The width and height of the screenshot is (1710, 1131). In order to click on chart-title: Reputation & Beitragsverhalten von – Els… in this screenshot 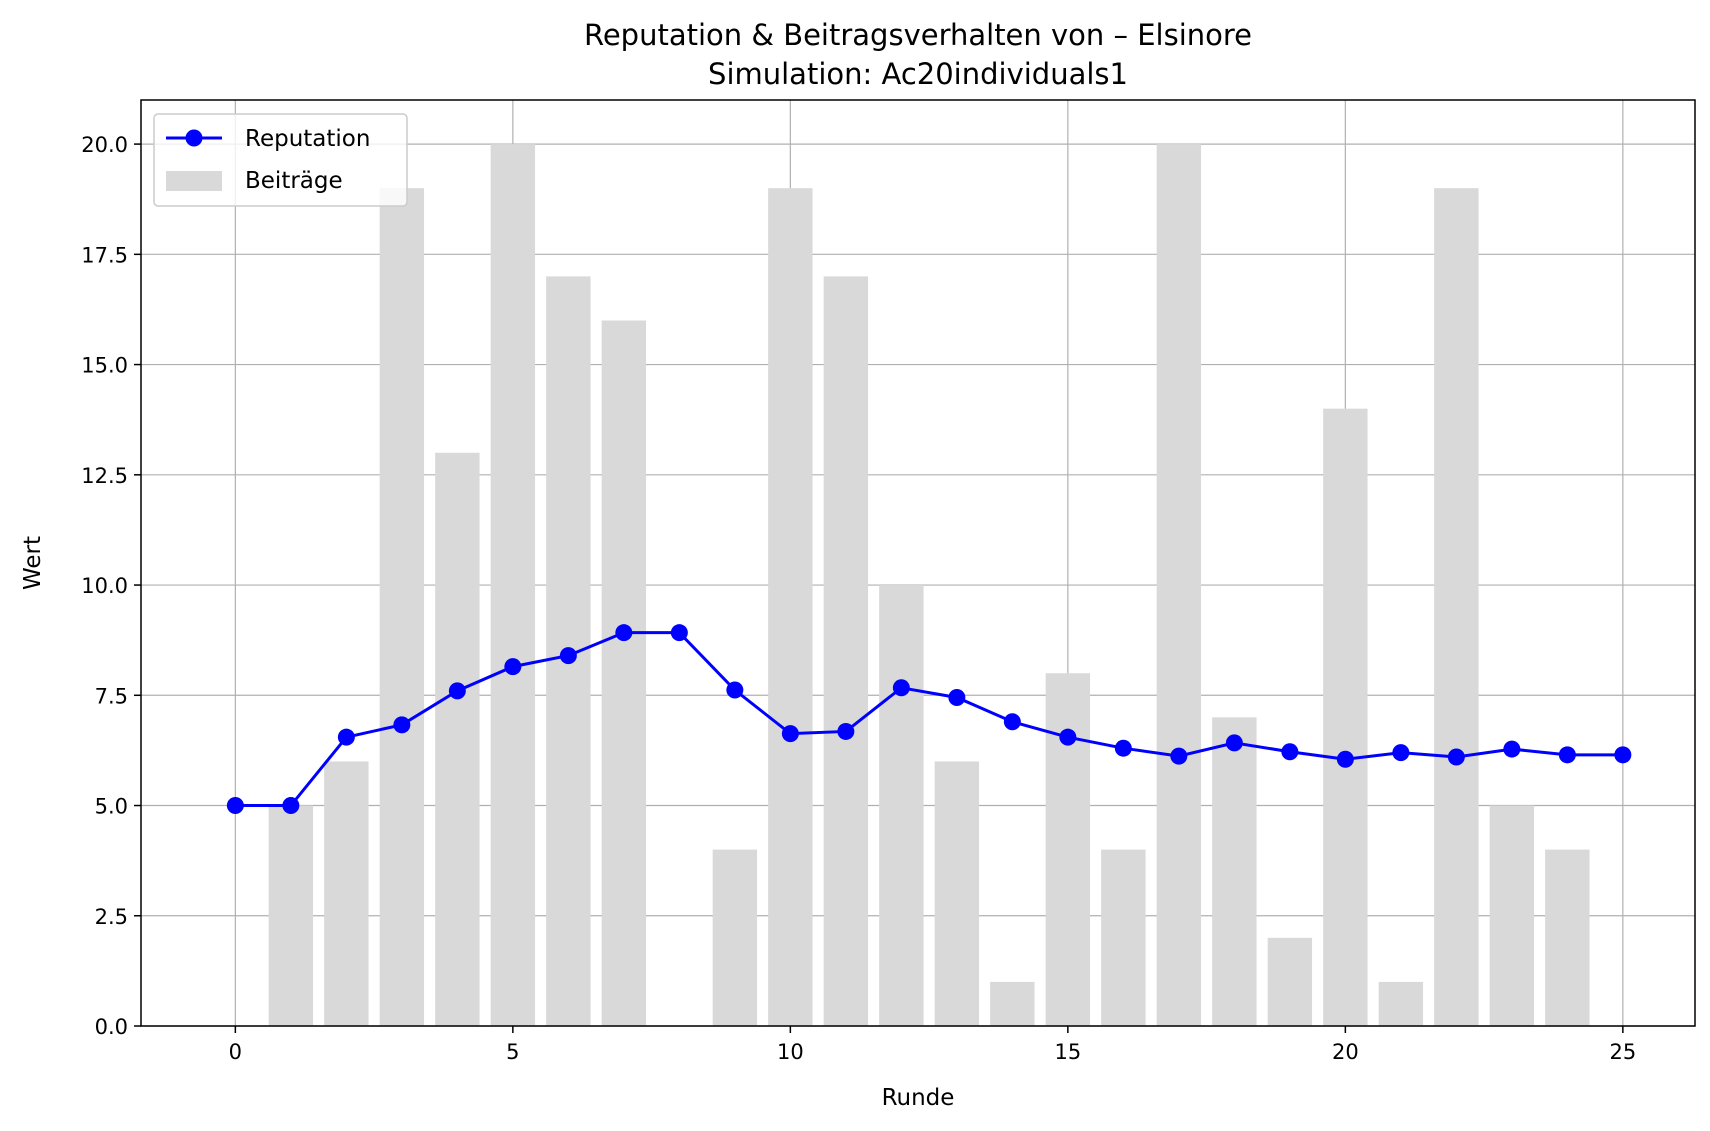, I will do `click(918, 35)`.